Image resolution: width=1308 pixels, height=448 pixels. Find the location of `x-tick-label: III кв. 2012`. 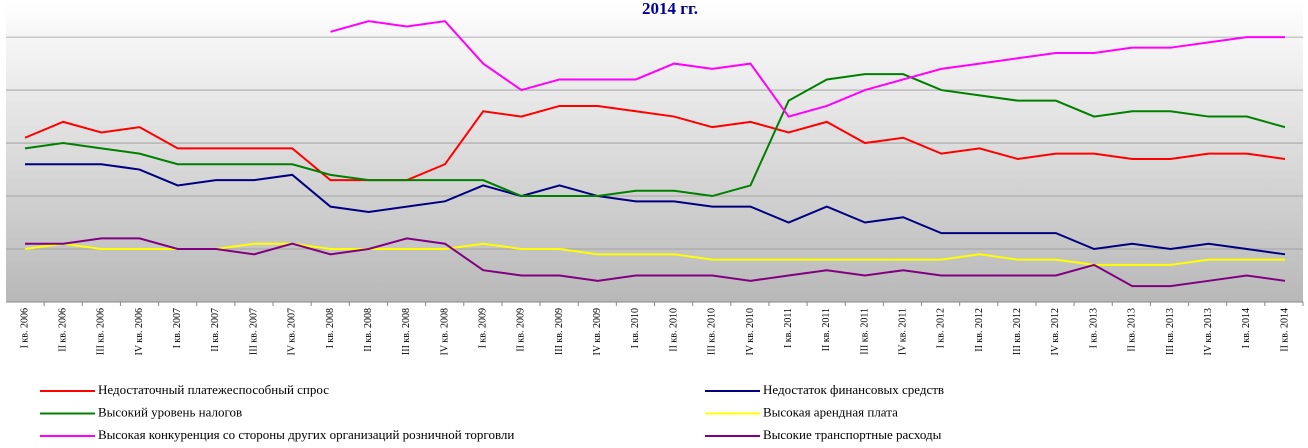

x-tick-label: III кв. 2012 is located at coordinates (1017, 331).